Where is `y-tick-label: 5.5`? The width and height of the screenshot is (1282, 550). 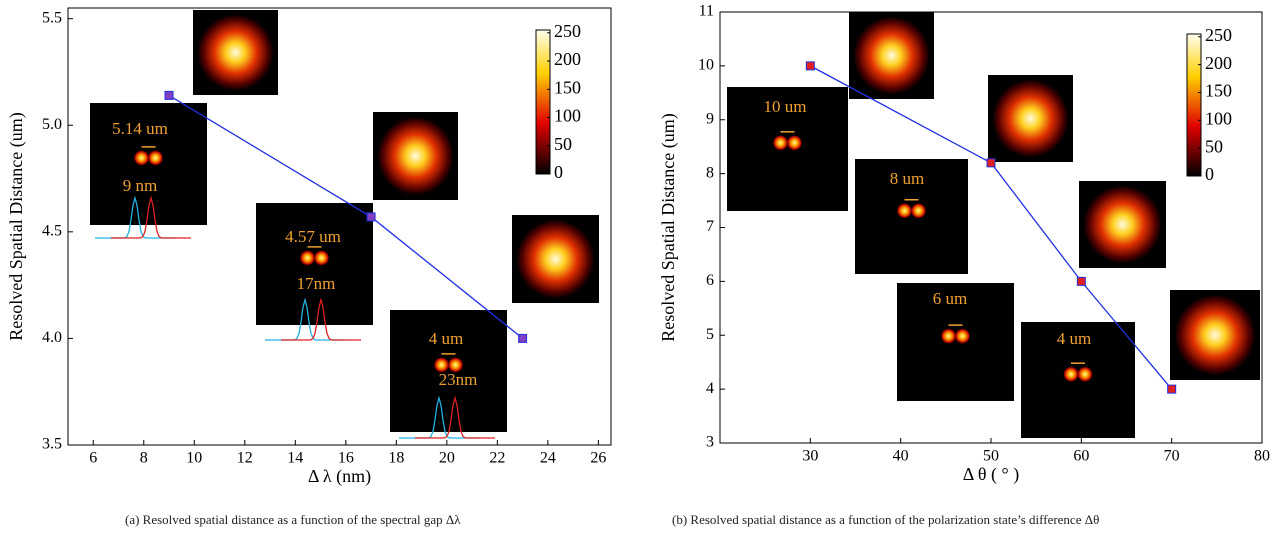 y-tick-label: 5.5 is located at coordinates (52, 17).